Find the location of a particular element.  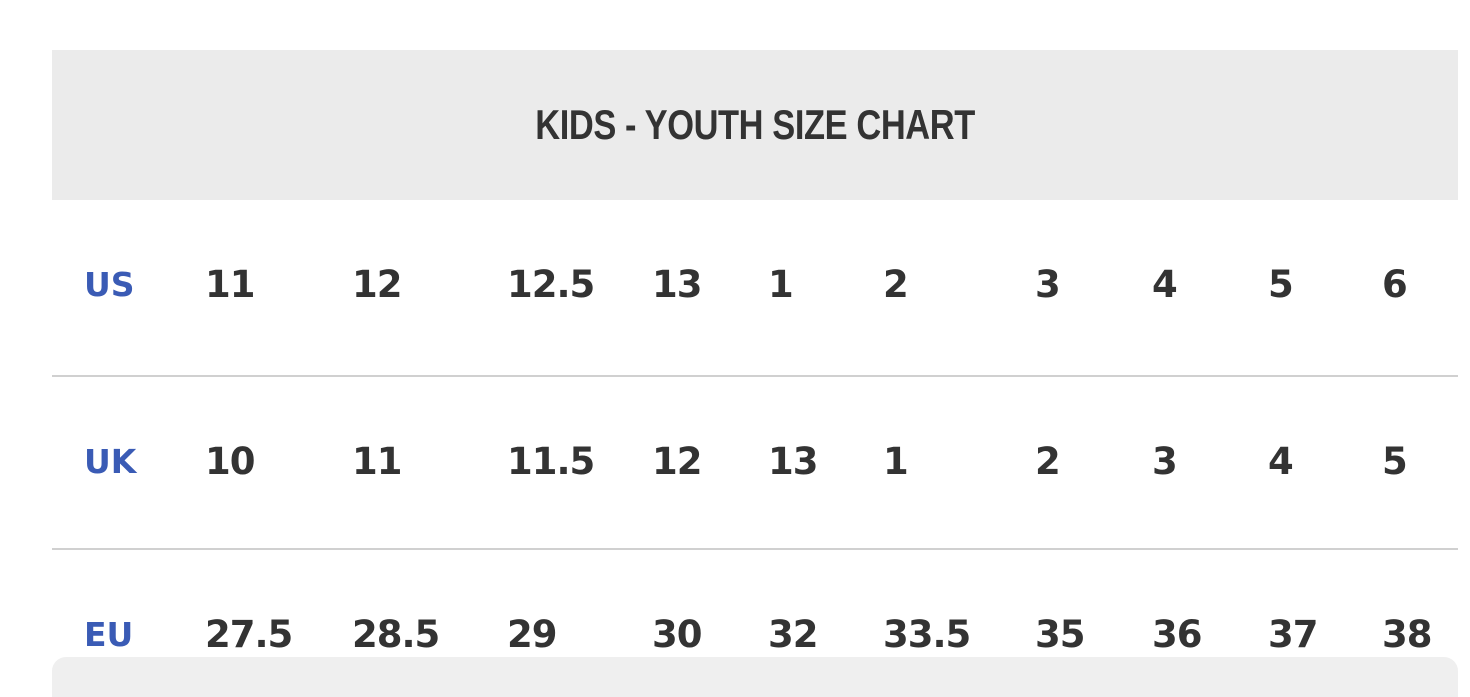

row-label: US is located at coordinates (109, 284).